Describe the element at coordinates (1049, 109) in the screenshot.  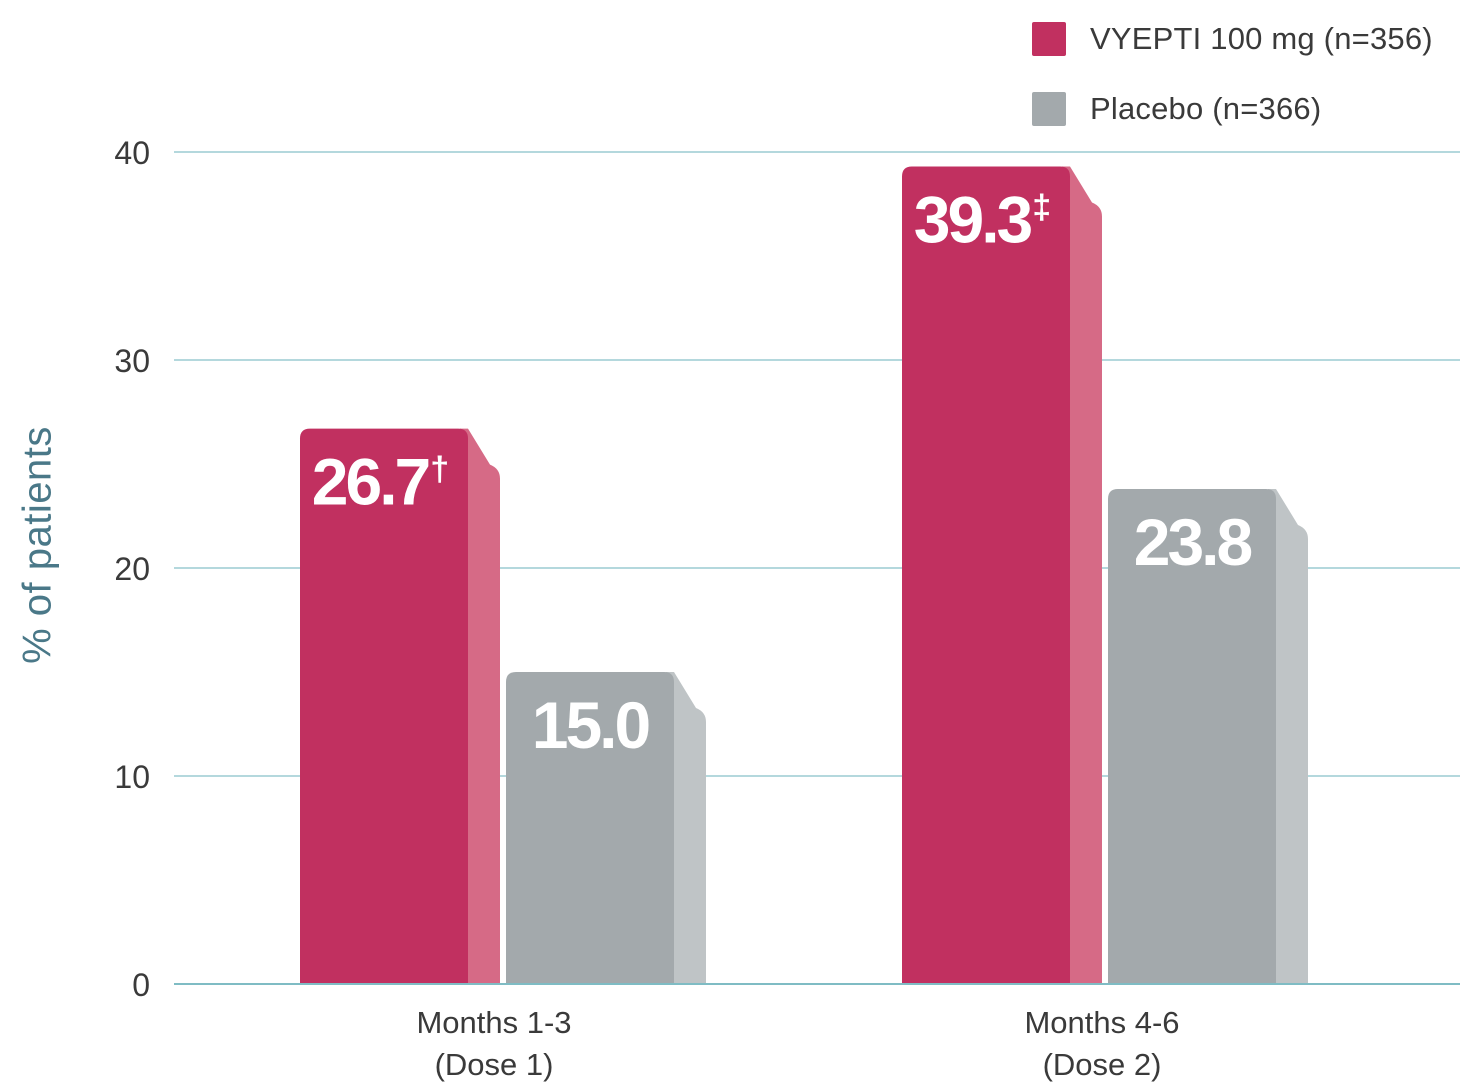
I see `legend-swatch-placebo` at that location.